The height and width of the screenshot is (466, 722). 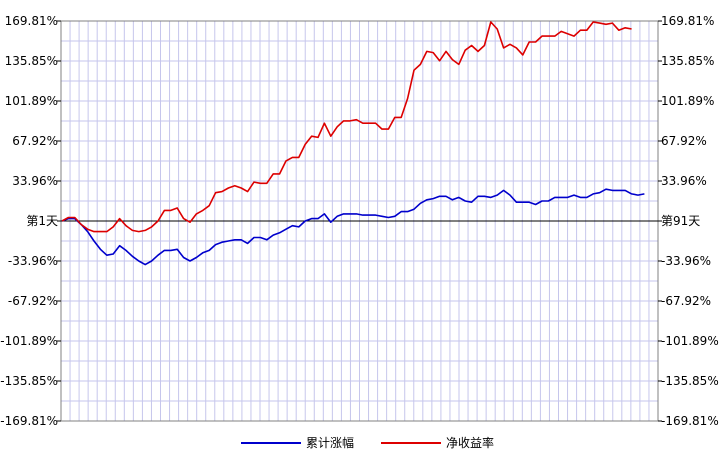 What do you see at coordinates (687, 101) in the screenshot?
I see `y-tick-label-right: 101.89%` at bounding box center [687, 101].